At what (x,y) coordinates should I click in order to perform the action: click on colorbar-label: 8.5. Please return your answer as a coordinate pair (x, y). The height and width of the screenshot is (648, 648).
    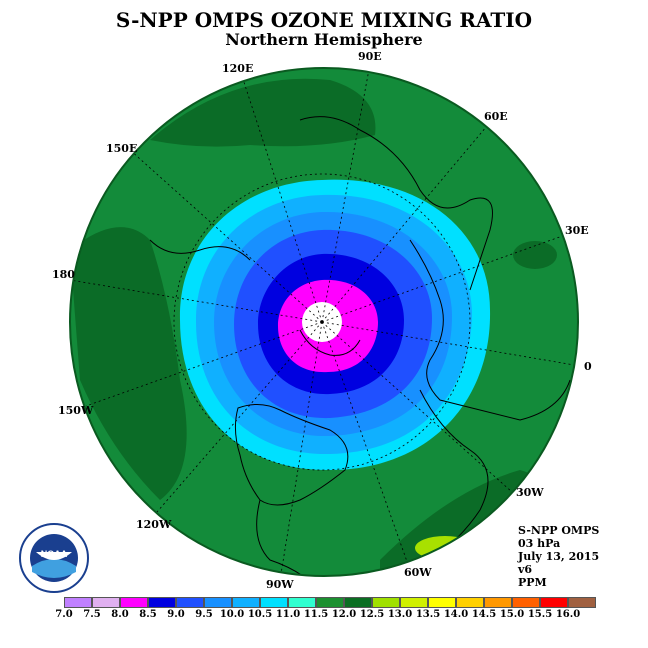
    Looking at the image, I should click on (148, 614).